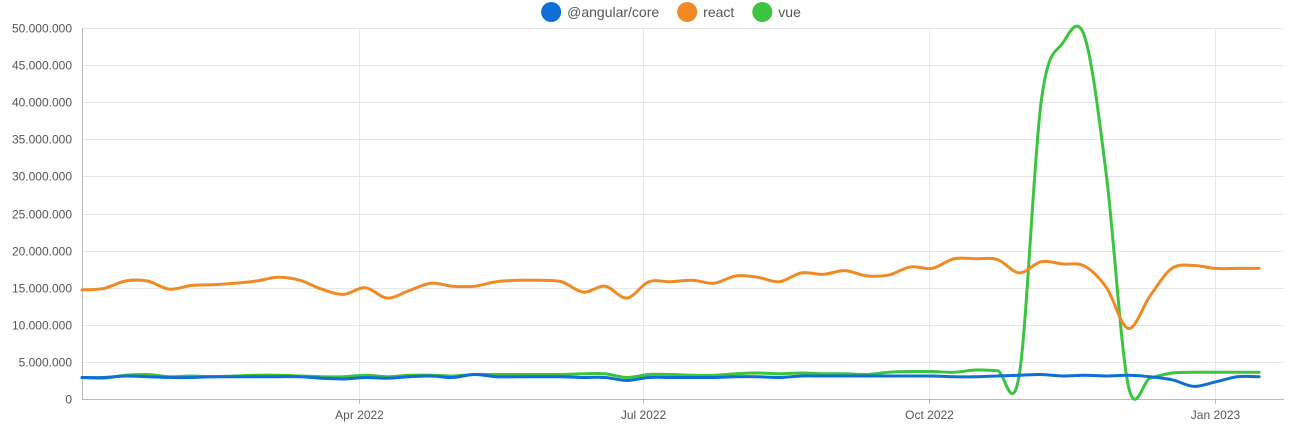 The image size is (1302, 432). What do you see at coordinates (46, 363) in the screenshot?
I see `y-tick-label: 5.000.000` at bounding box center [46, 363].